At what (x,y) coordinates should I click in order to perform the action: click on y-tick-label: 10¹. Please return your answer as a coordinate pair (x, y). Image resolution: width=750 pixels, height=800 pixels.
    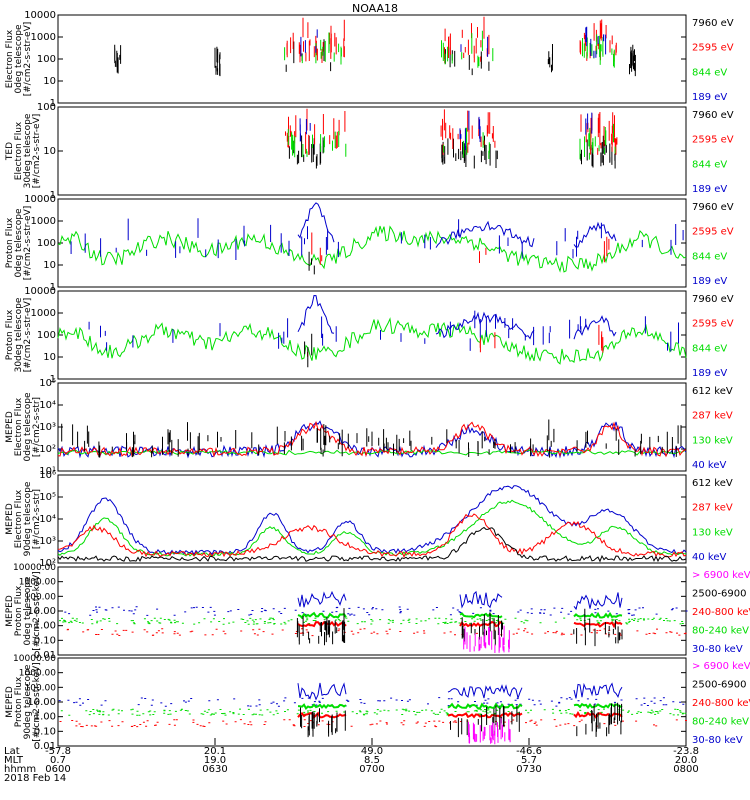
    Looking at the image, I should click on (47, 471).